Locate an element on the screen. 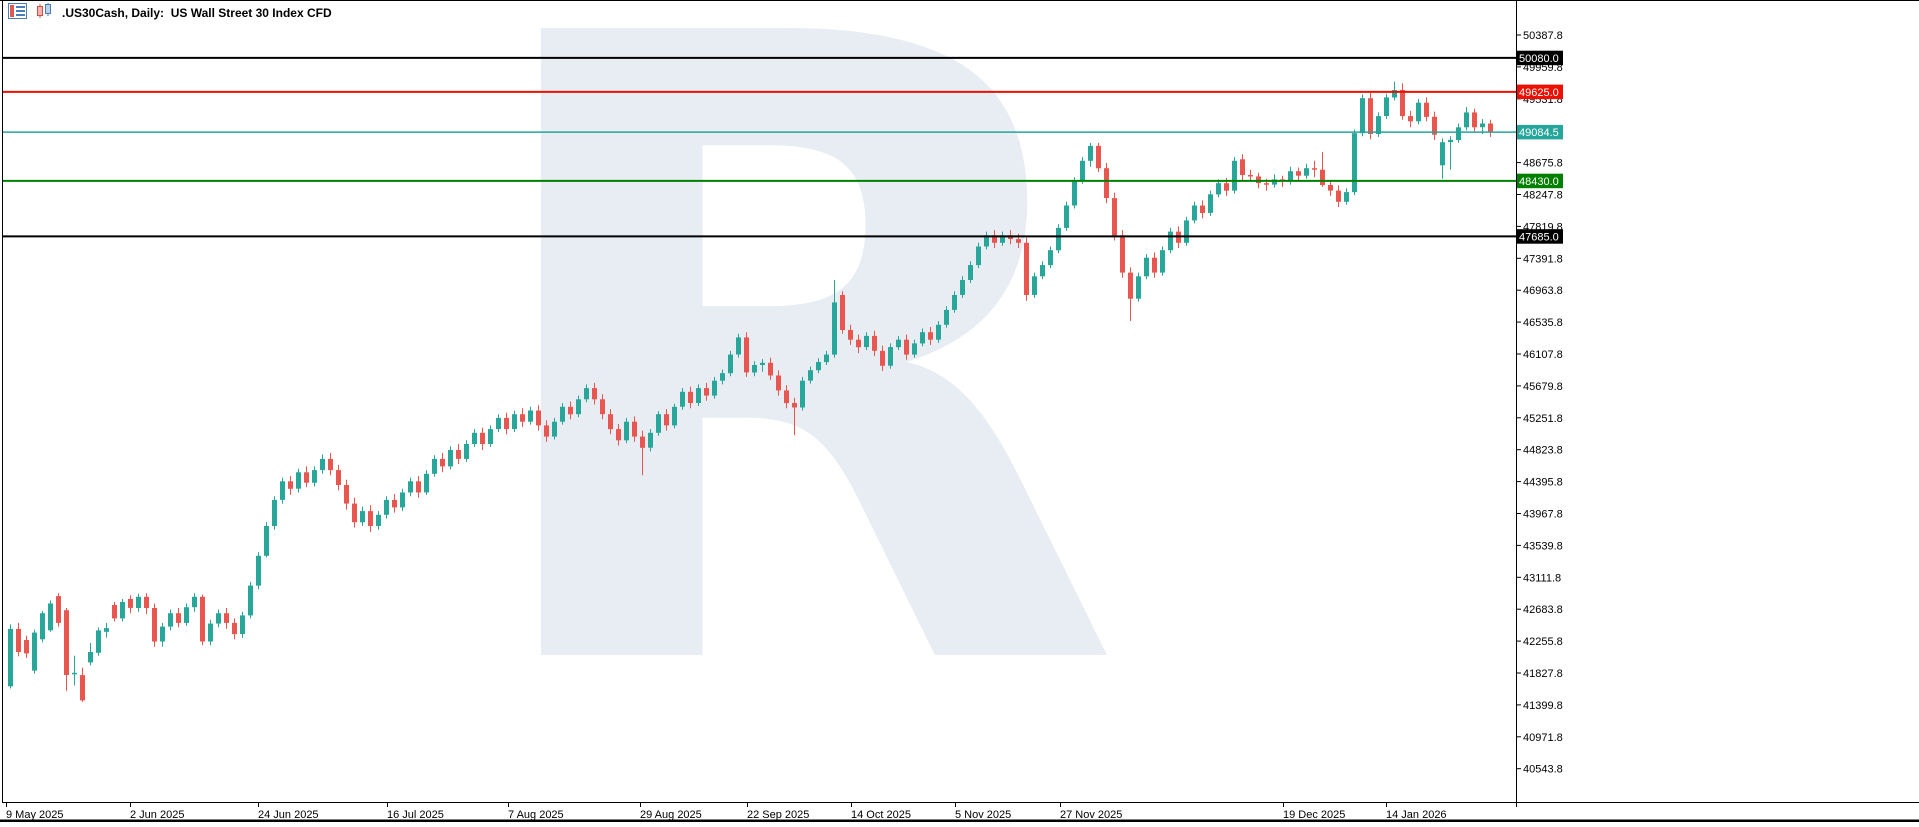  price-tick-label: 47391.8 is located at coordinates (1543, 259).